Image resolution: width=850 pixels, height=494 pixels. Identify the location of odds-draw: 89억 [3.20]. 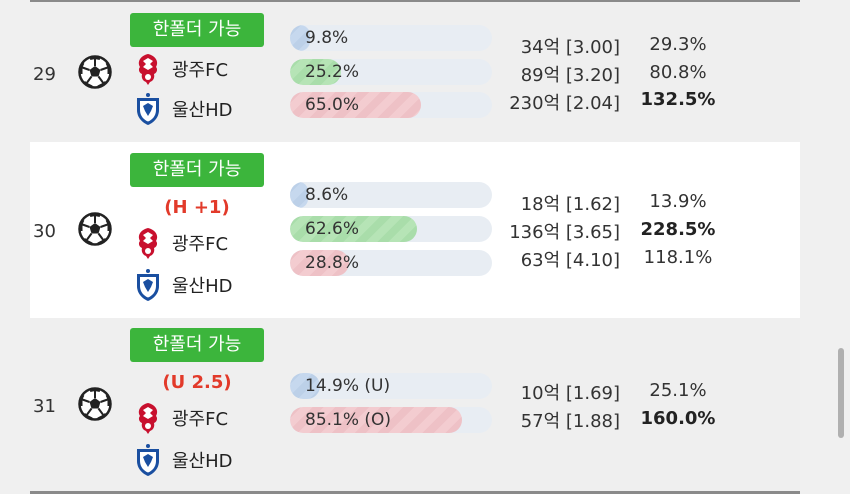
(570, 75).